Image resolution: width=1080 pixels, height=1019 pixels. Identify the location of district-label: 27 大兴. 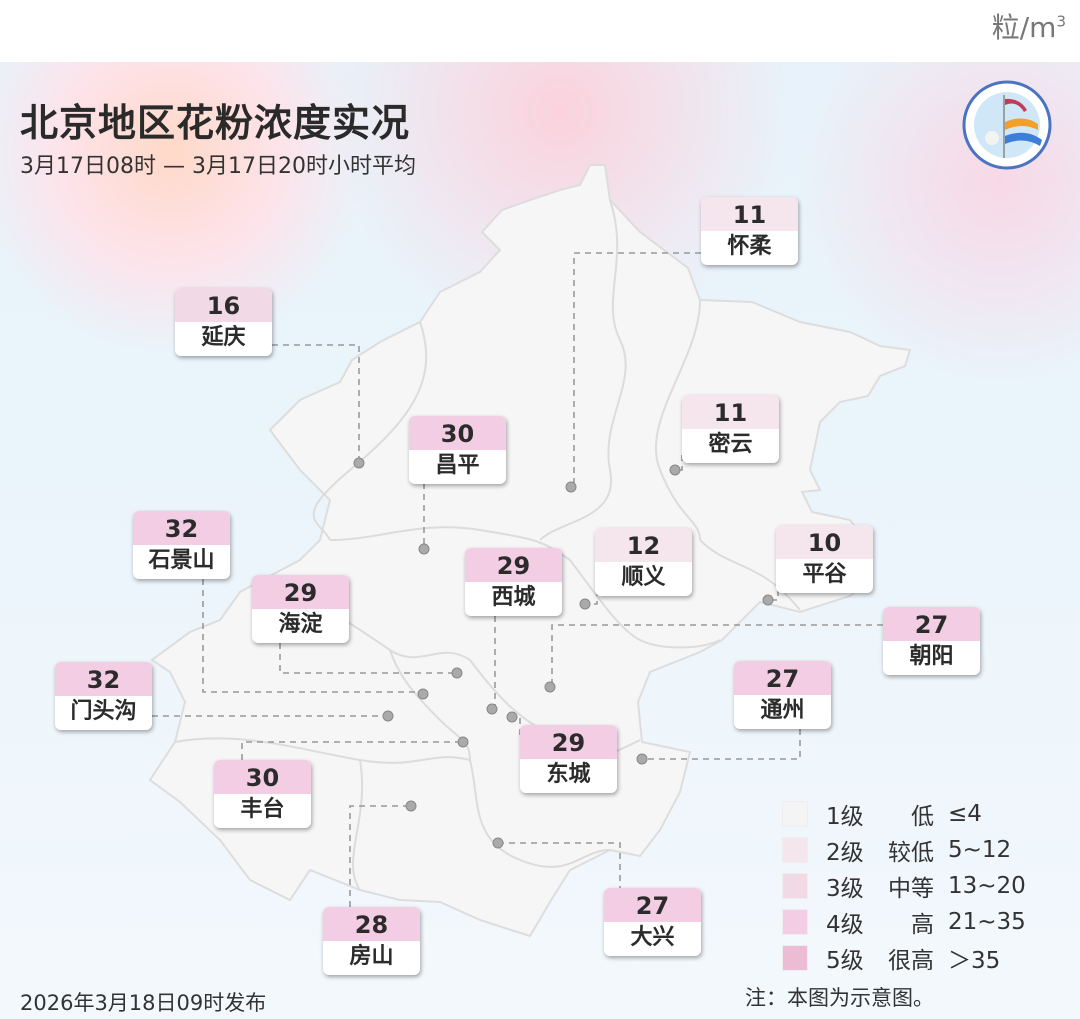
(652, 922).